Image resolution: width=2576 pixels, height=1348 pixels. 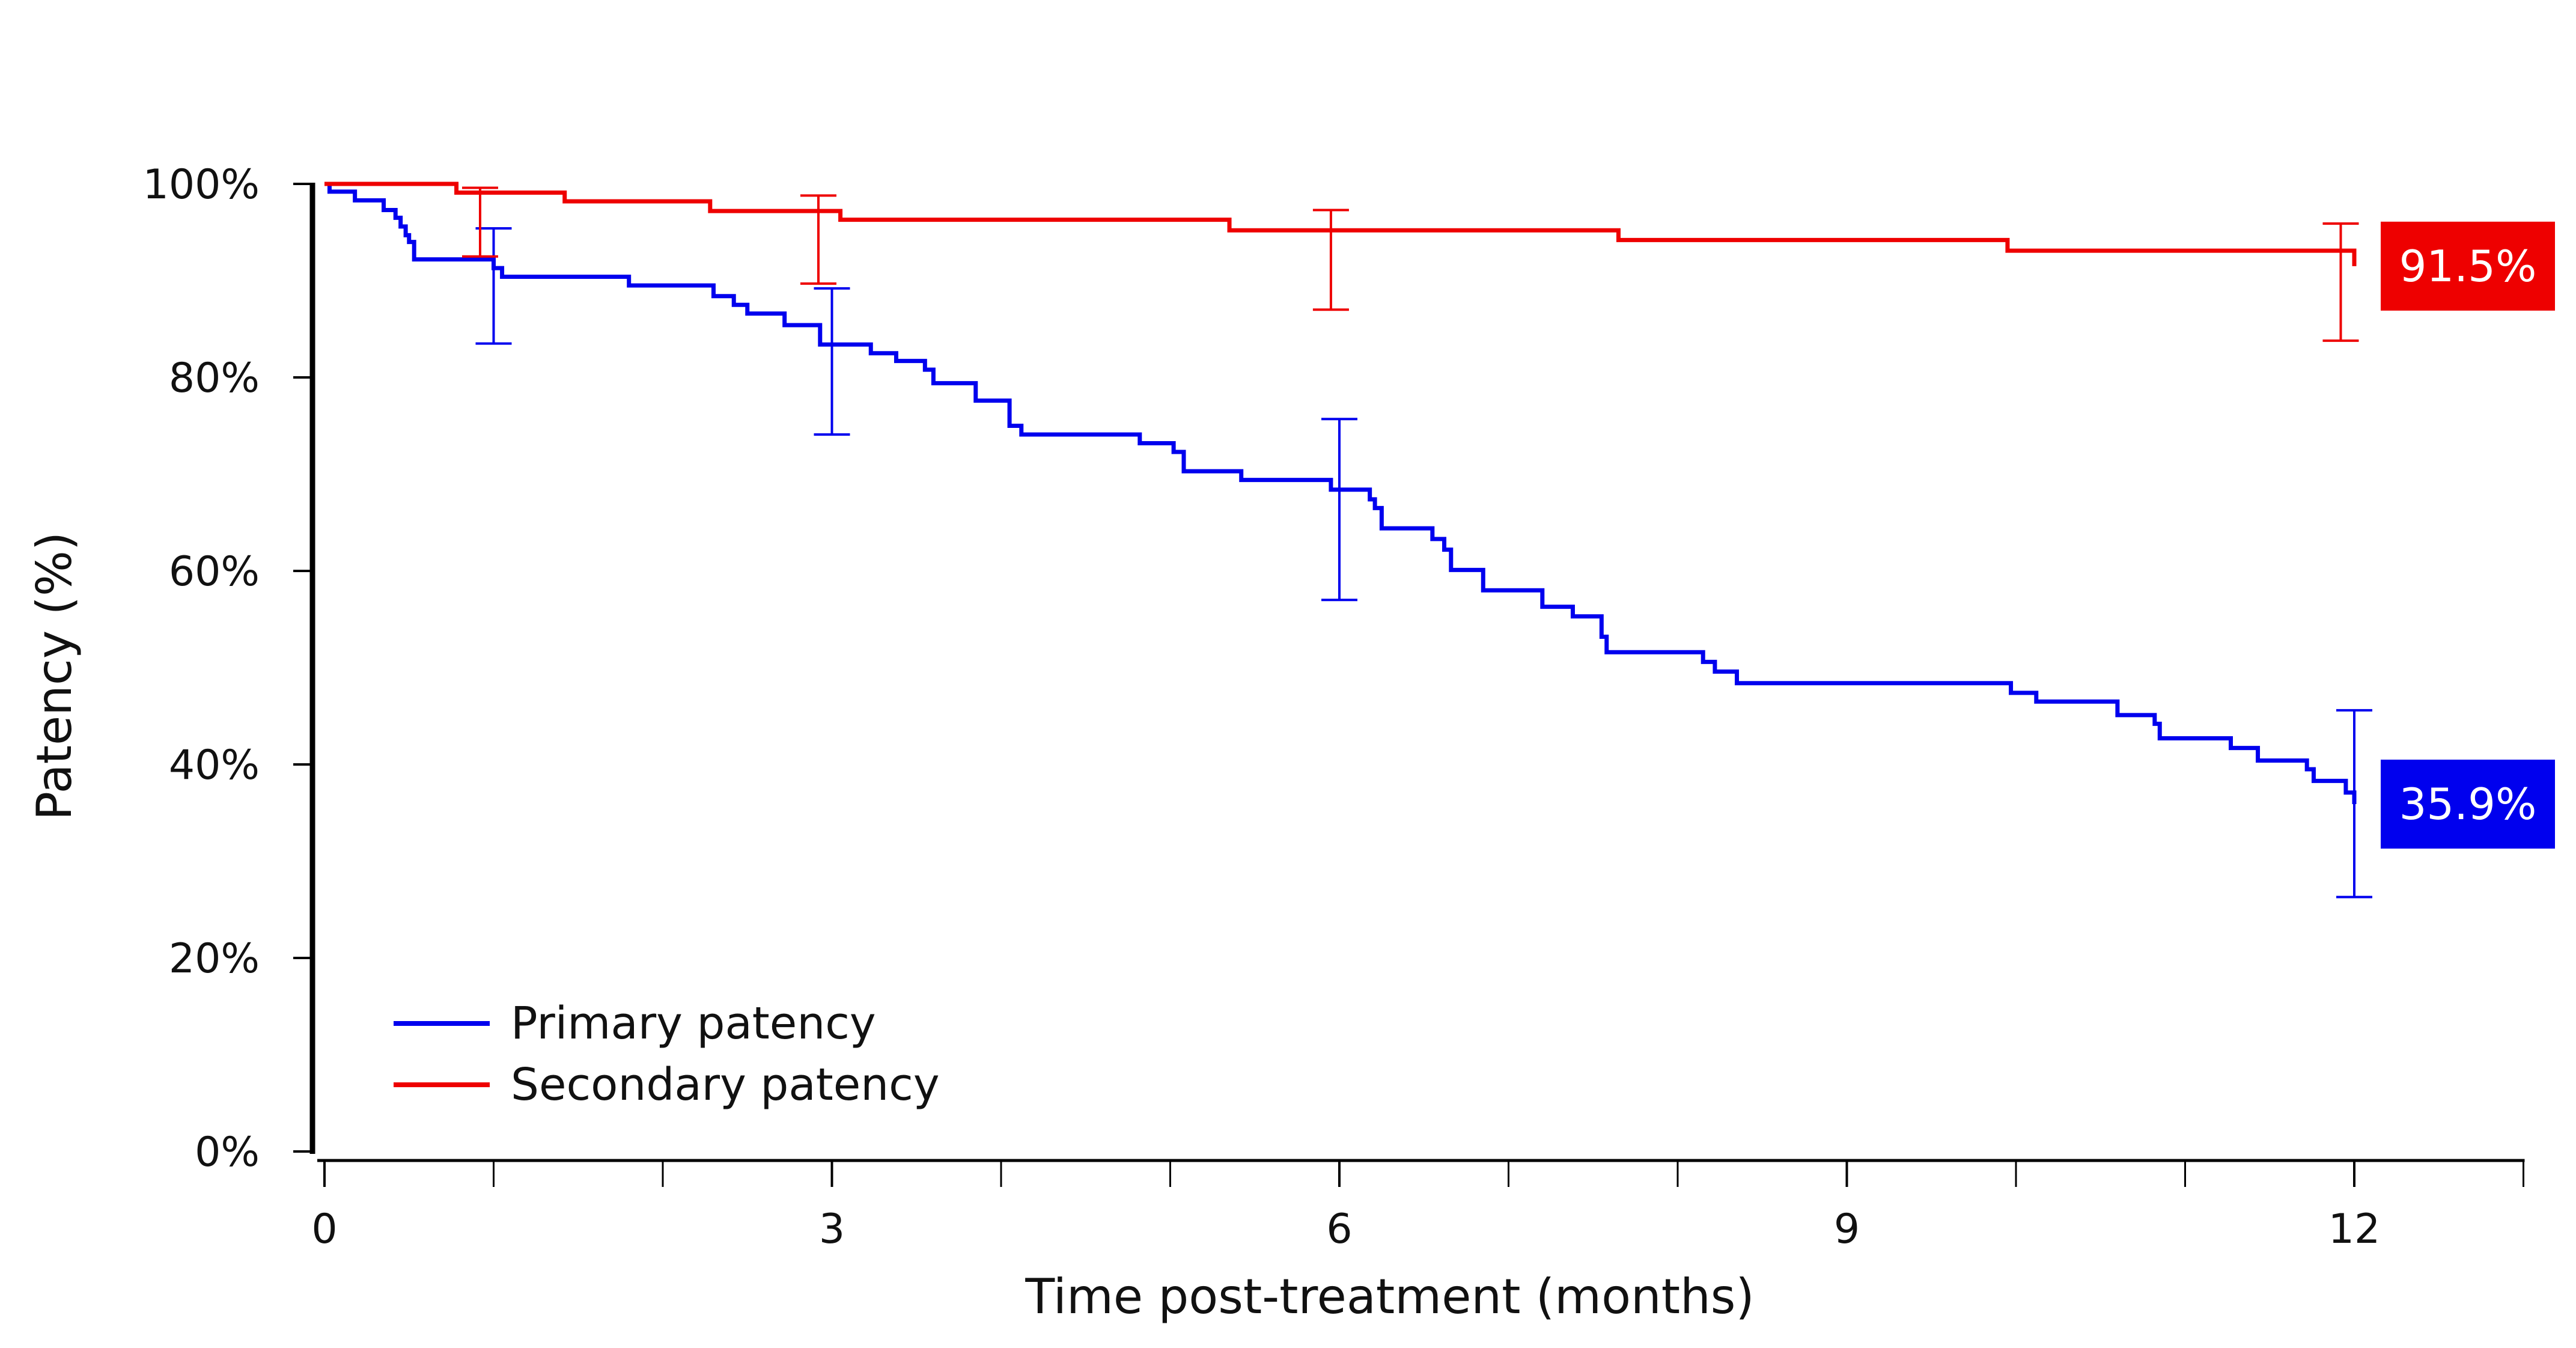 I want to click on x-tick-label: 3, so click(x=832, y=1229).